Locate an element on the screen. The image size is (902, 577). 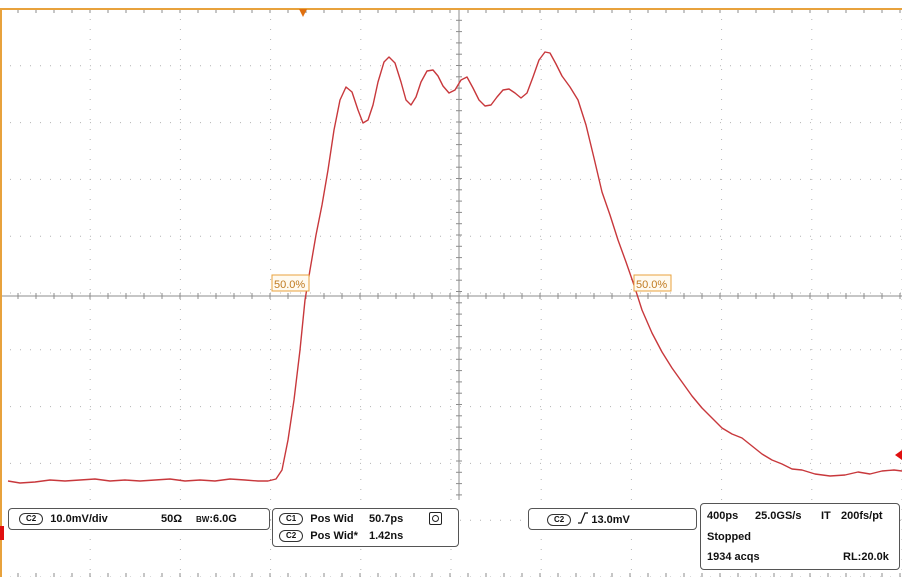
measurement-row: C1 Pos Wid is located at coordinates (316, 519).